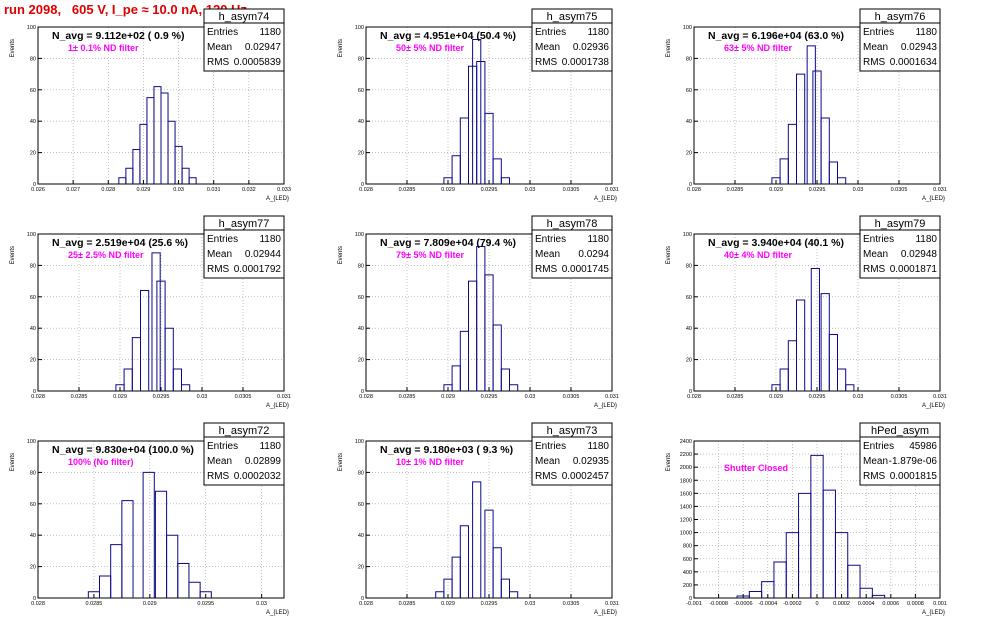 The height and width of the screenshot is (622, 996). Describe the element at coordinates (571, 190) in the screenshot. I see `x-tick-label: 0.0305` at that location.